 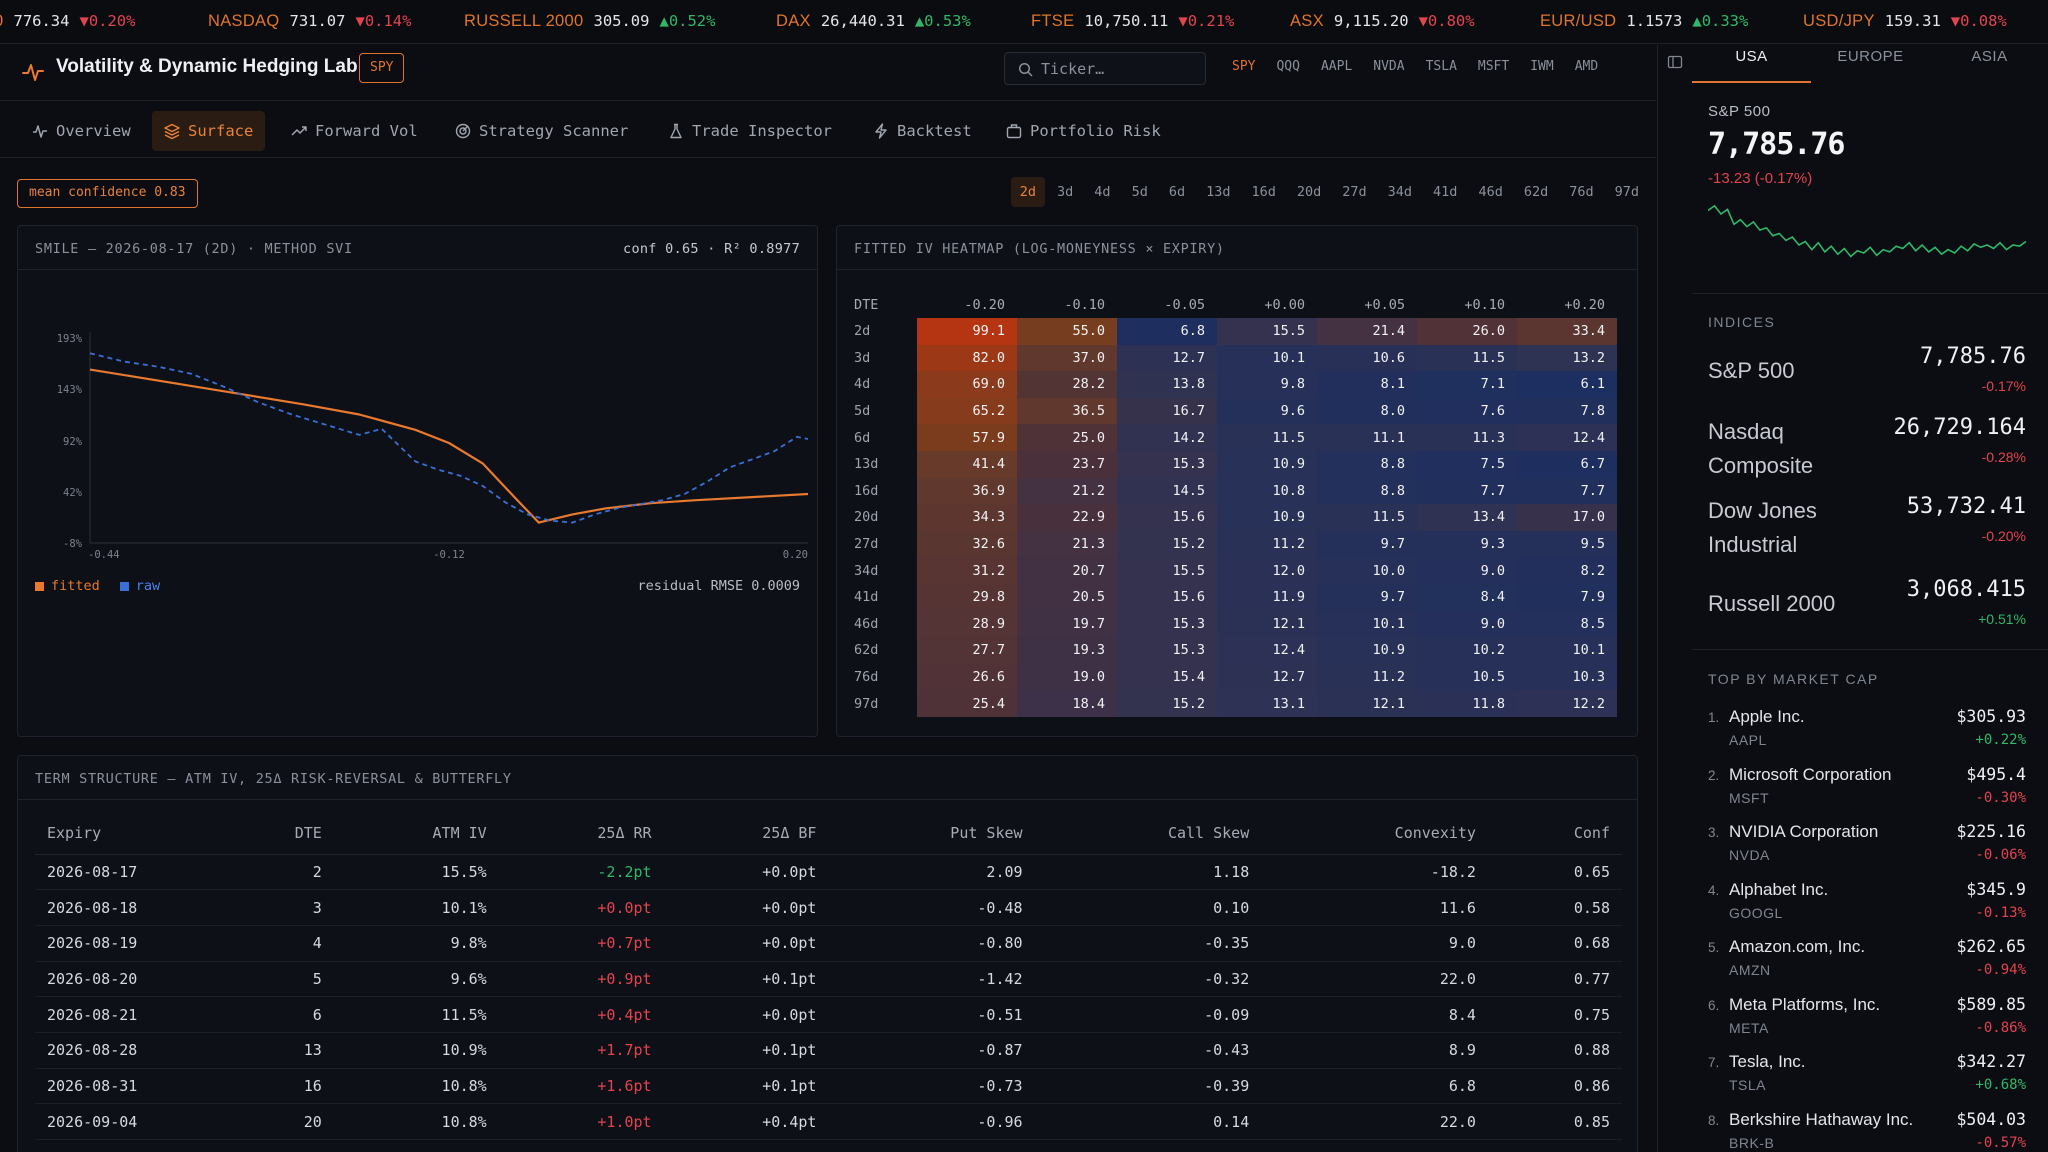 What do you see at coordinates (1567, 624) in the screenshot?
I see `heatmap-cell: 8.5` at bounding box center [1567, 624].